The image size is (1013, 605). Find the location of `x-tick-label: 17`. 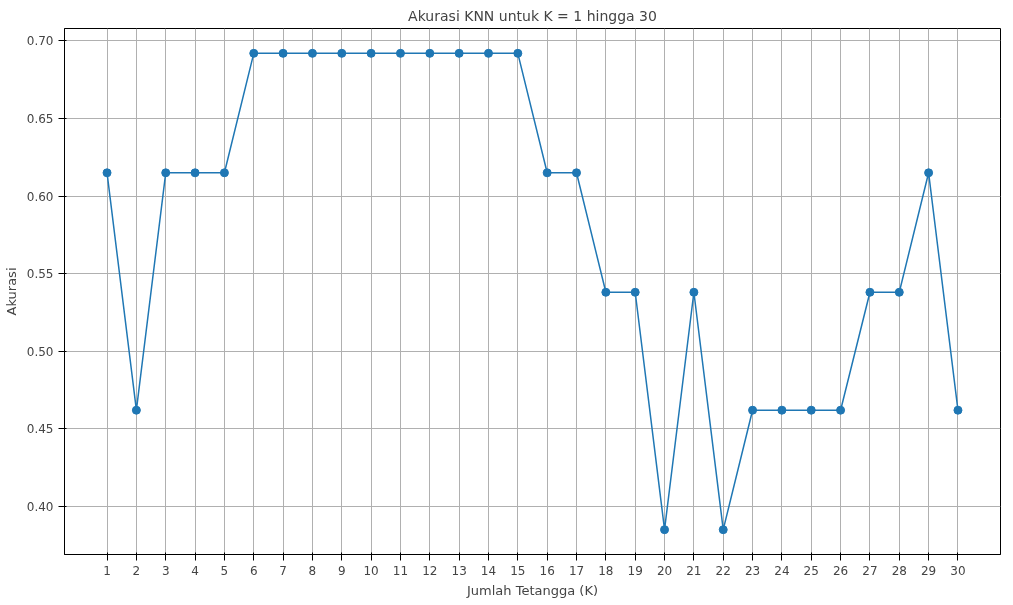

x-tick-label: 17 is located at coordinates (576, 570).